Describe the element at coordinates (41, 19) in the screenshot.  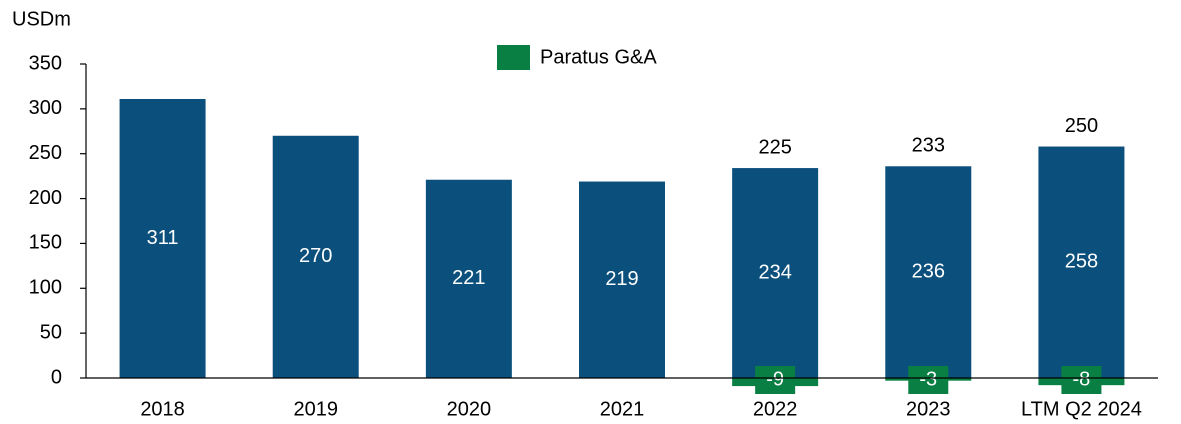
I see `y-axis-label: USDm` at that location.